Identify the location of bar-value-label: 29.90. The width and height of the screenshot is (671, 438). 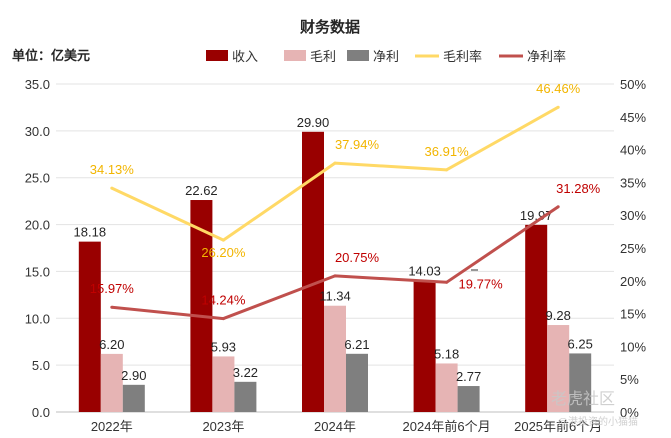
(313, 122).